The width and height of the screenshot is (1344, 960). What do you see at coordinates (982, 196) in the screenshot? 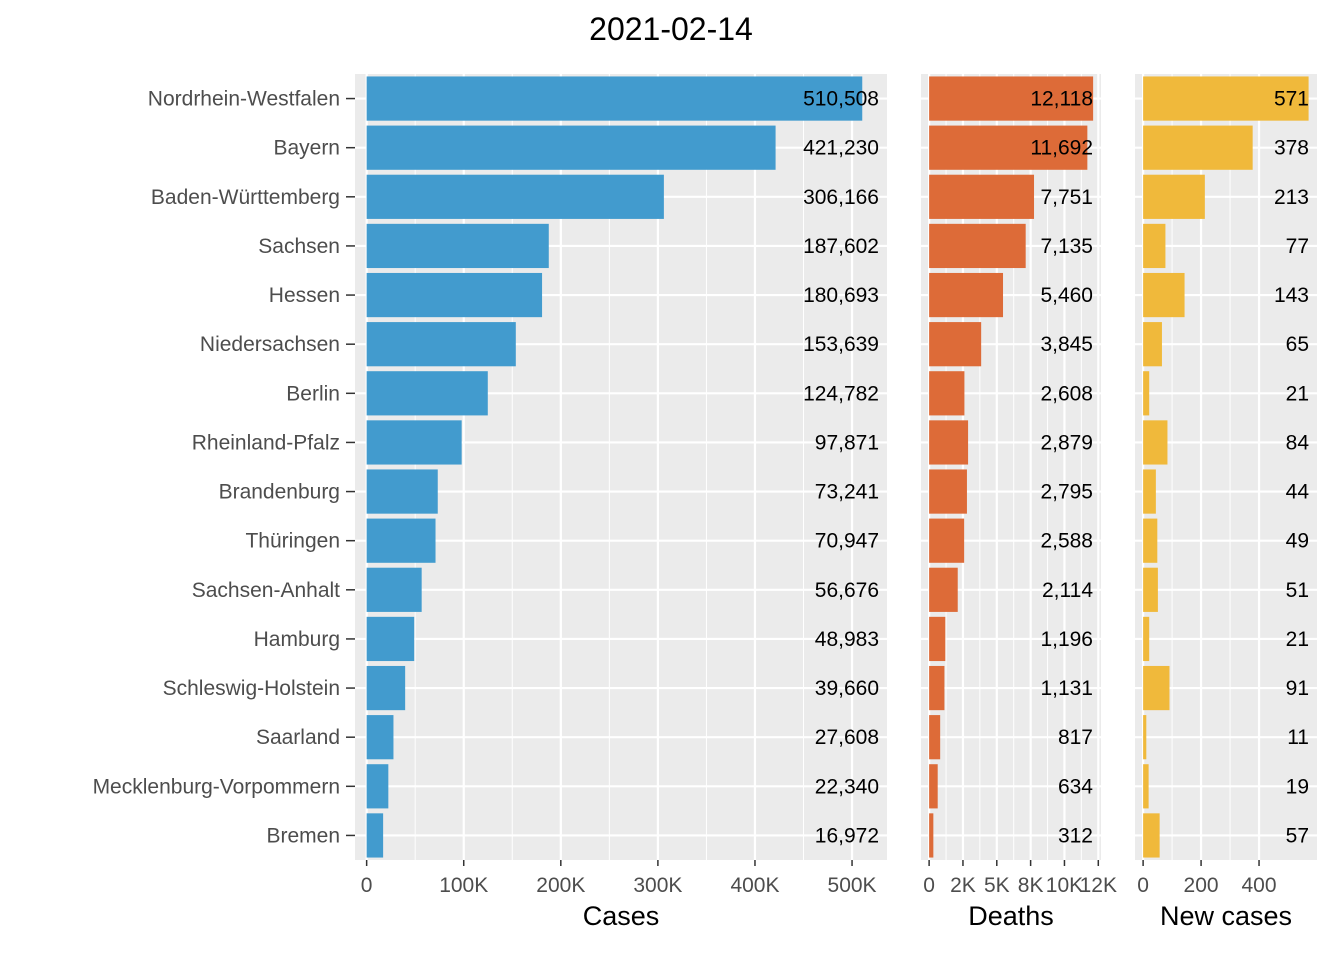
I see `bar-deaths-baden-wurttemberg` at bounding box center [982, 196].